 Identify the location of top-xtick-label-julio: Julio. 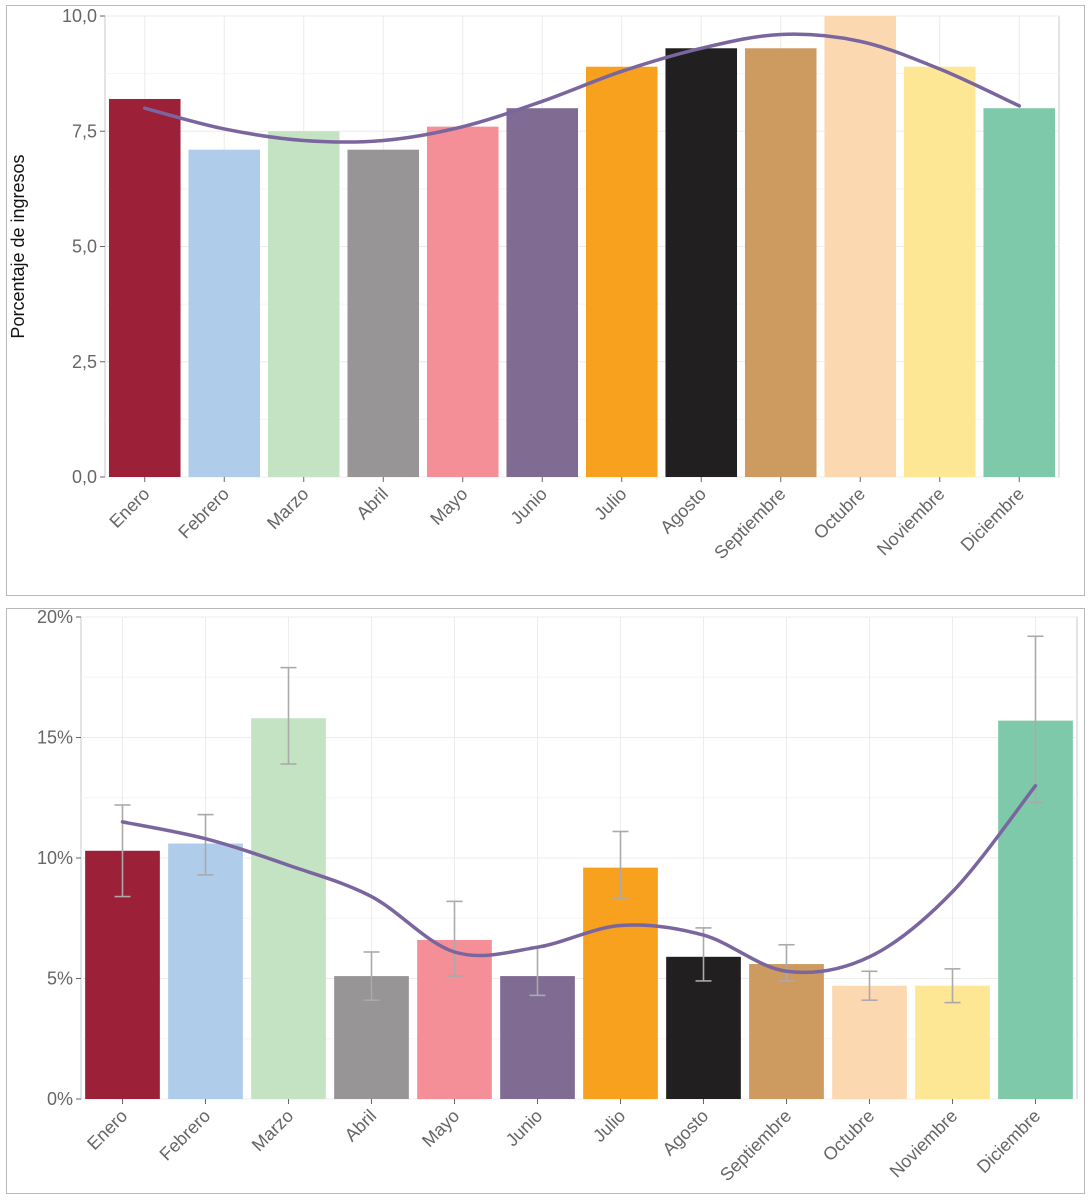
(610, 504).